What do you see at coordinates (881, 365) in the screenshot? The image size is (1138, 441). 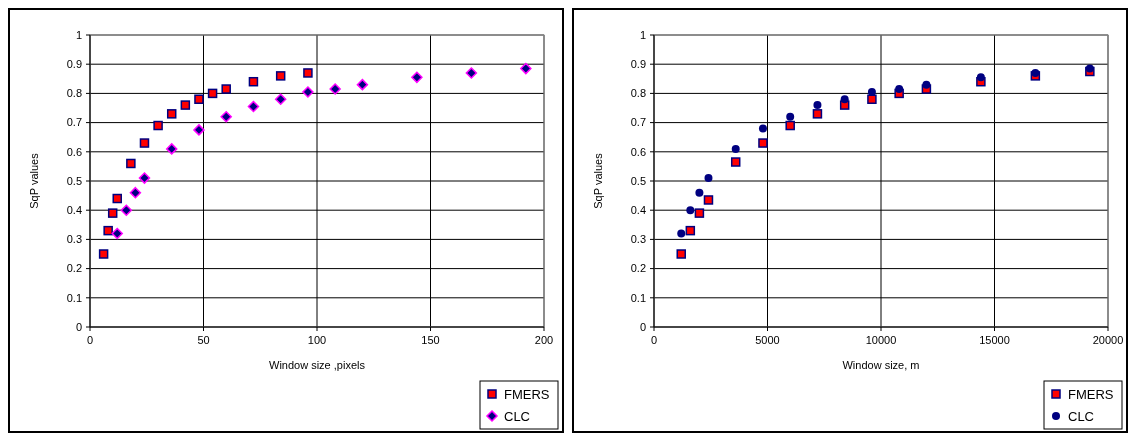 I see `x-axis-title: Window size, m` at bounding box center [881, 365].